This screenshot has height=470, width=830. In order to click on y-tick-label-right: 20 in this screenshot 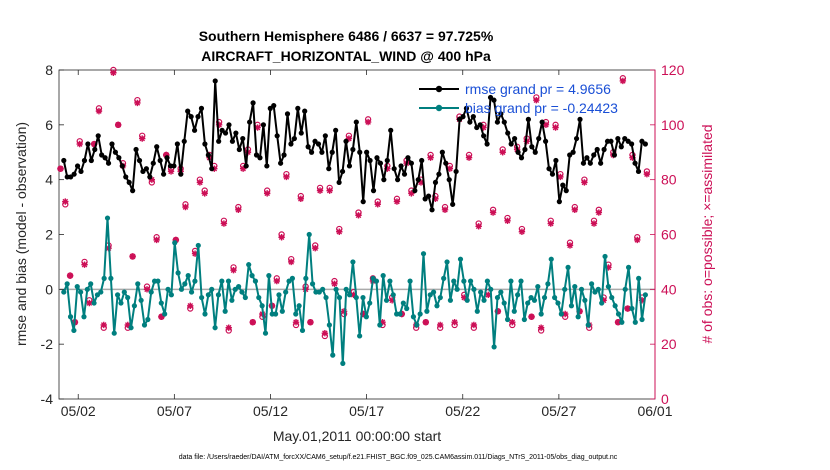, I will do `click(669, 344)`.